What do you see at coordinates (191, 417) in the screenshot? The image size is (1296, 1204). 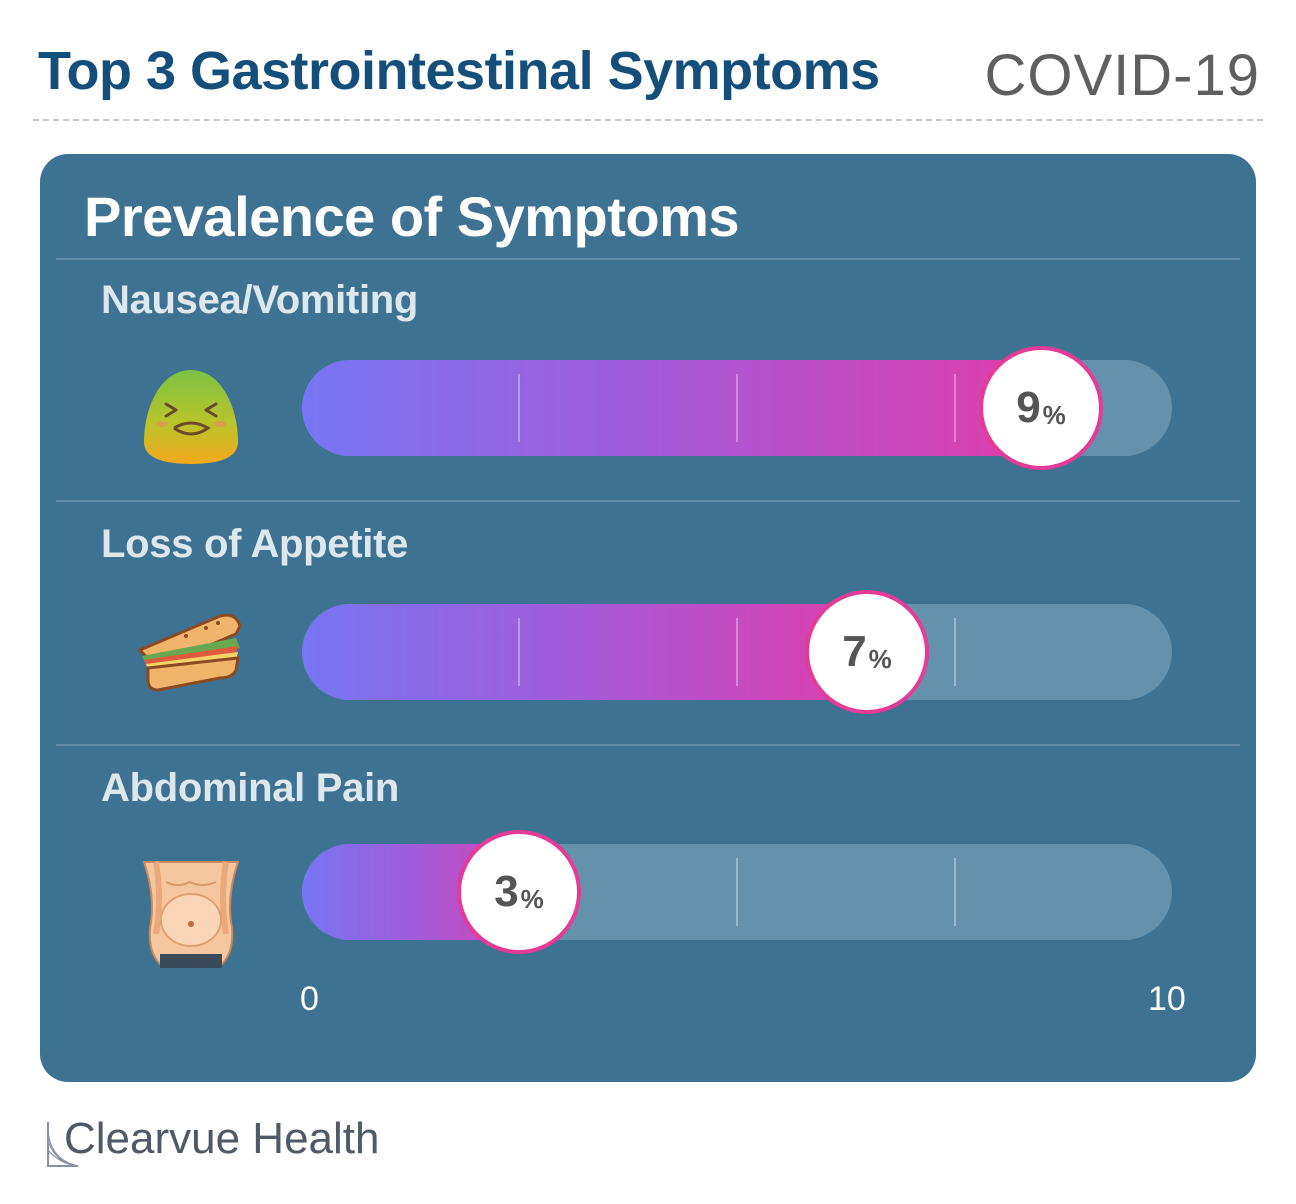 I see `nauseated-face-icon` at bounding box center [191, 417].